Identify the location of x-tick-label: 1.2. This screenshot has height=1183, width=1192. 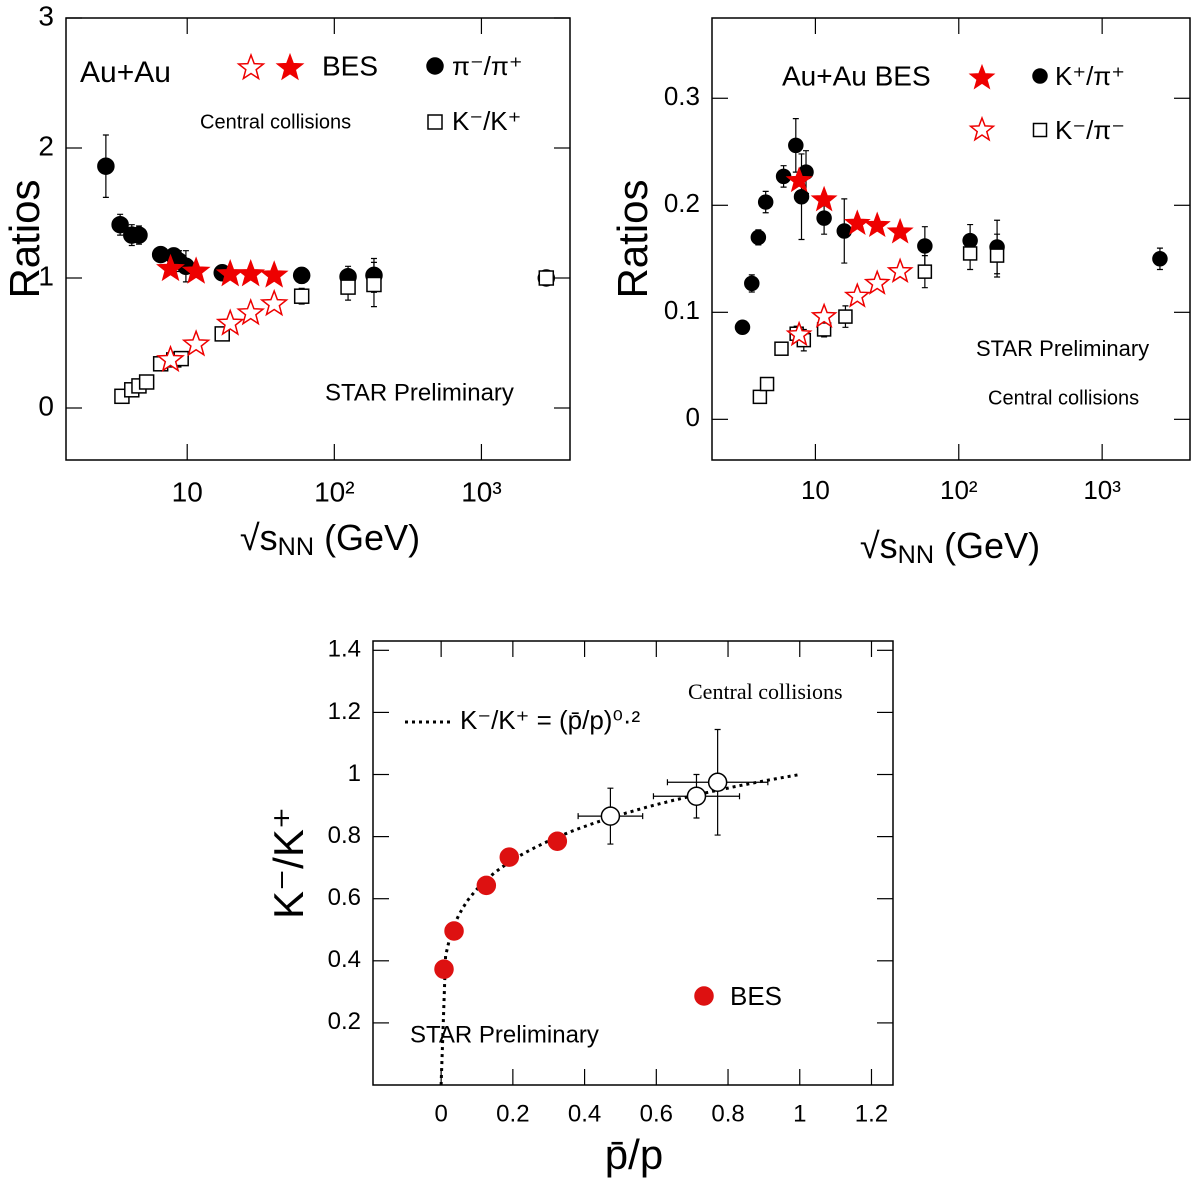
(871, 1113).